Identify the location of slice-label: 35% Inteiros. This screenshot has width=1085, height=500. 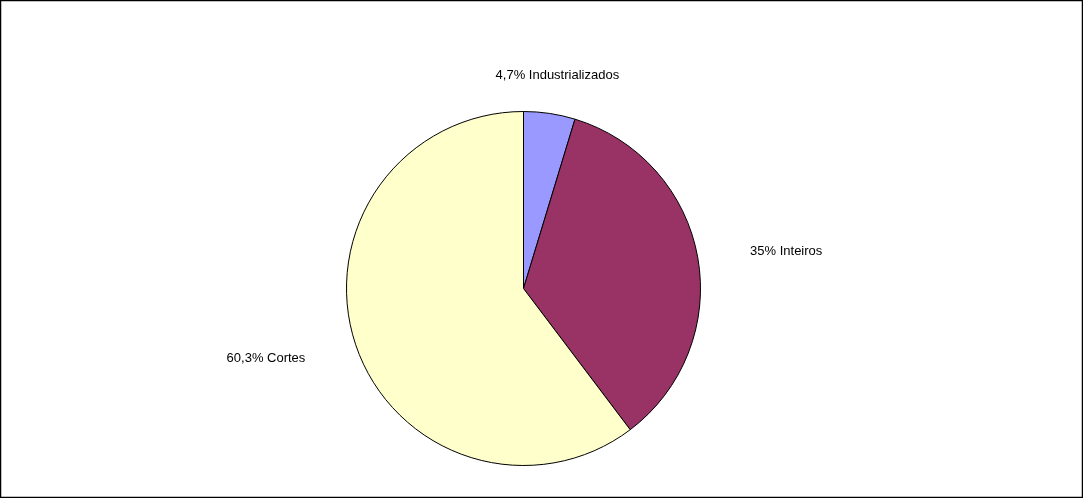
(786, 251).